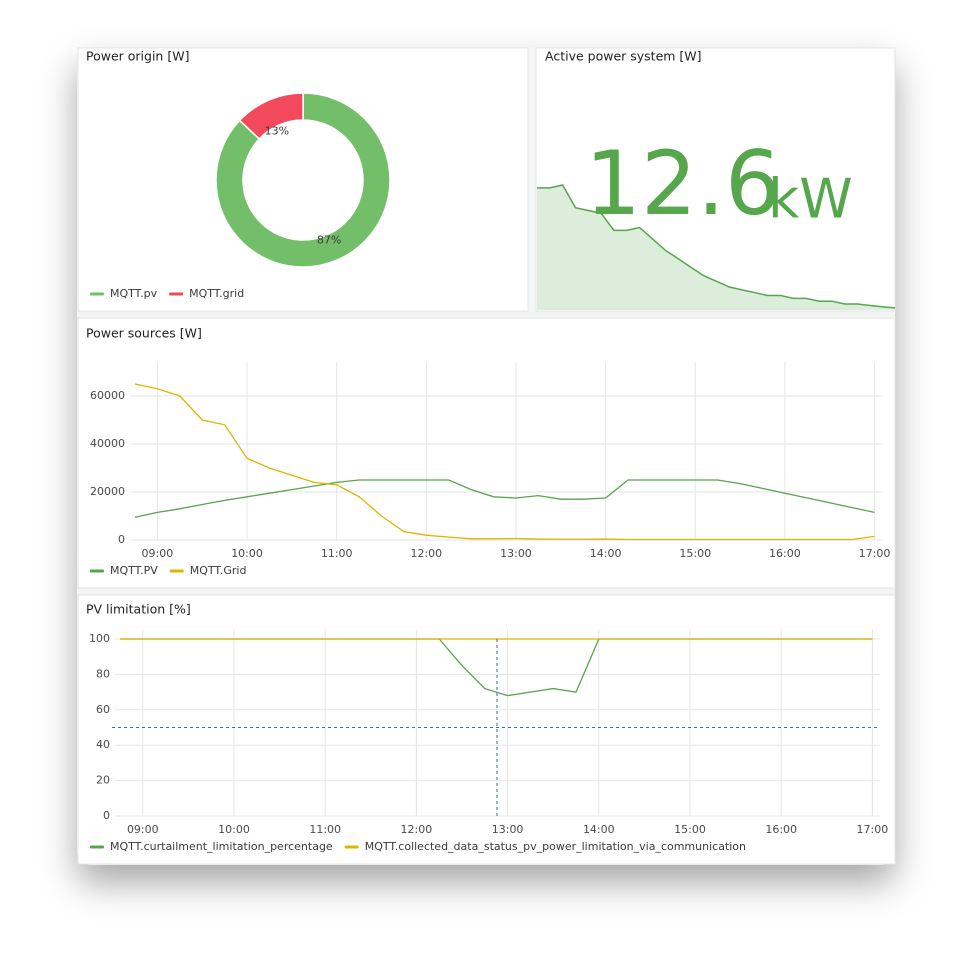  Describe the element at coordinates (134, 570) in the screenshot. I see `legend-label: MQTT.PV` at that location.